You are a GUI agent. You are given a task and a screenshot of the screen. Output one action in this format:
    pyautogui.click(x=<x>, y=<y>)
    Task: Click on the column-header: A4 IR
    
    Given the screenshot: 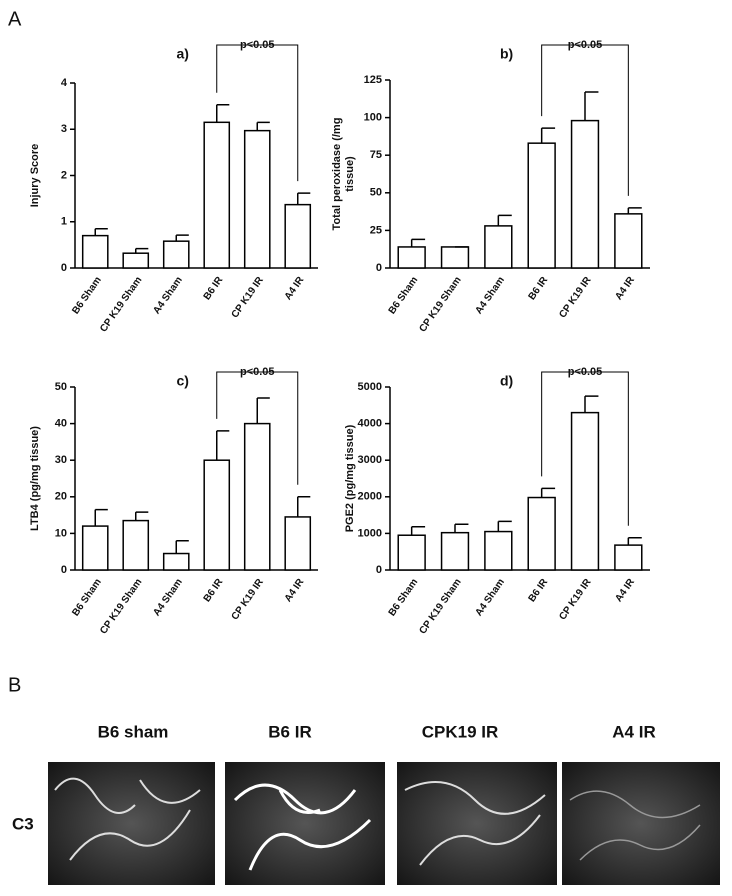 What is the action you would take?
    pyautogui.click(x=633, y=731)
    